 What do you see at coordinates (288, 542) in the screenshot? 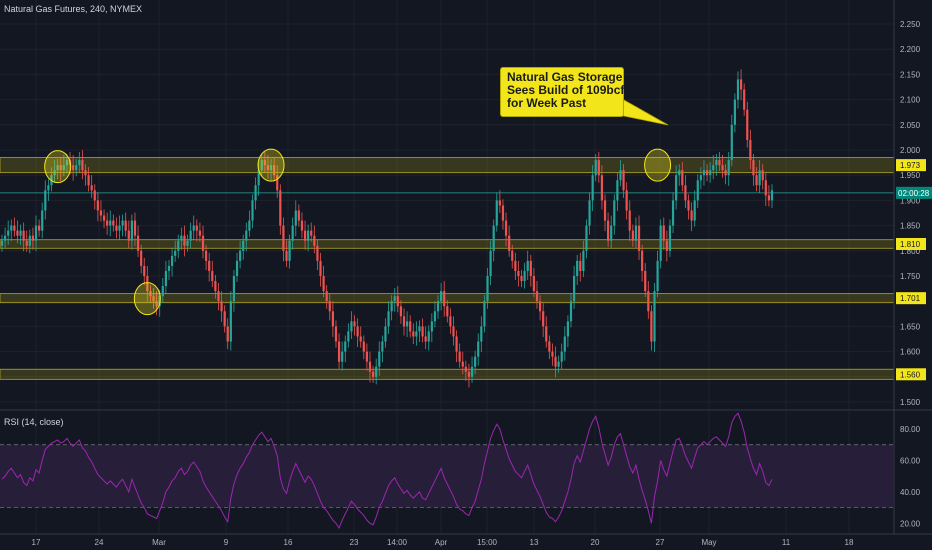
I see `time-tick-label: 16` at bounding box center [288, 542].